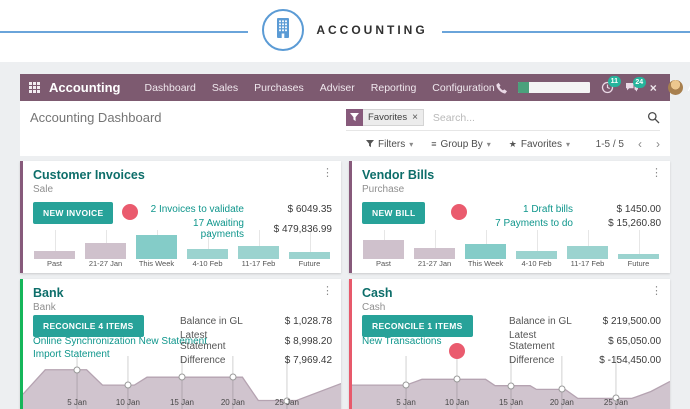  What do you see at coordinates (172, 341) in the screenshot?
I see `new-statement-link: New Statement` at bounding box center [172, 341].